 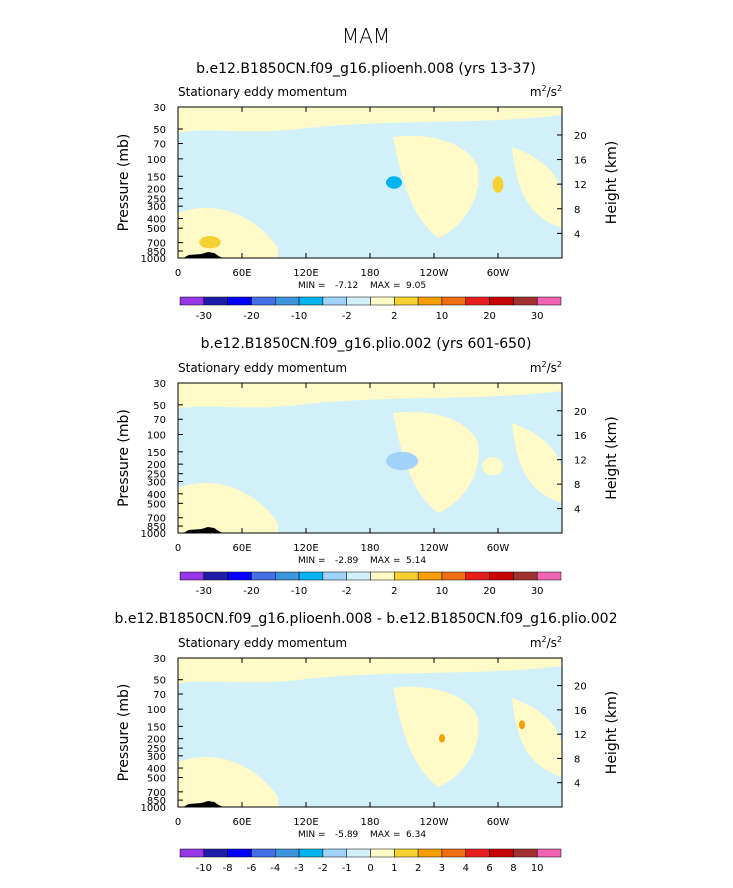 What do you see at coordinates (156, 220) in the screenshot?
I see `y-tick-label: 400` at bounding box center [156, 220].